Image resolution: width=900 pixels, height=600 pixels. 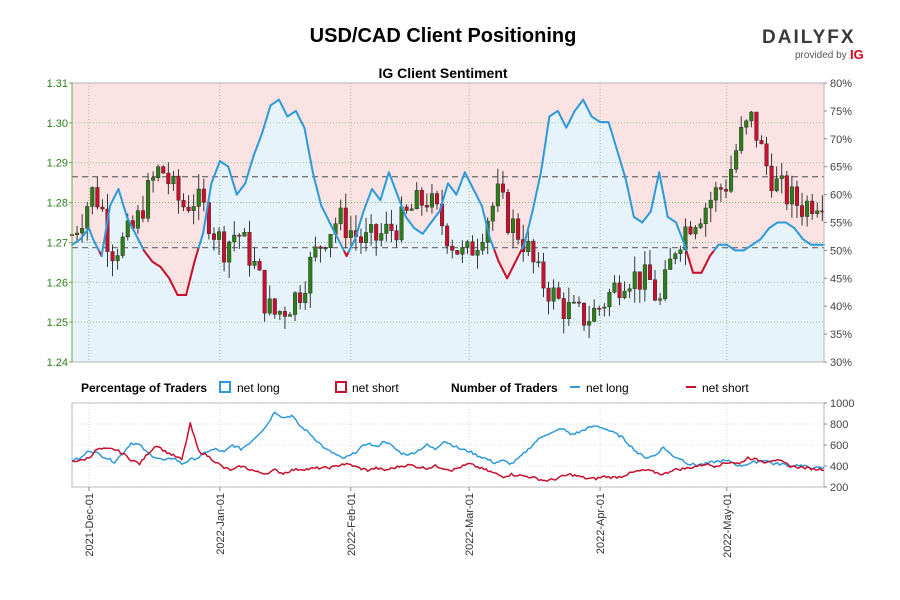 I want to click on net-short-count-line, so click(x=448, y=451).